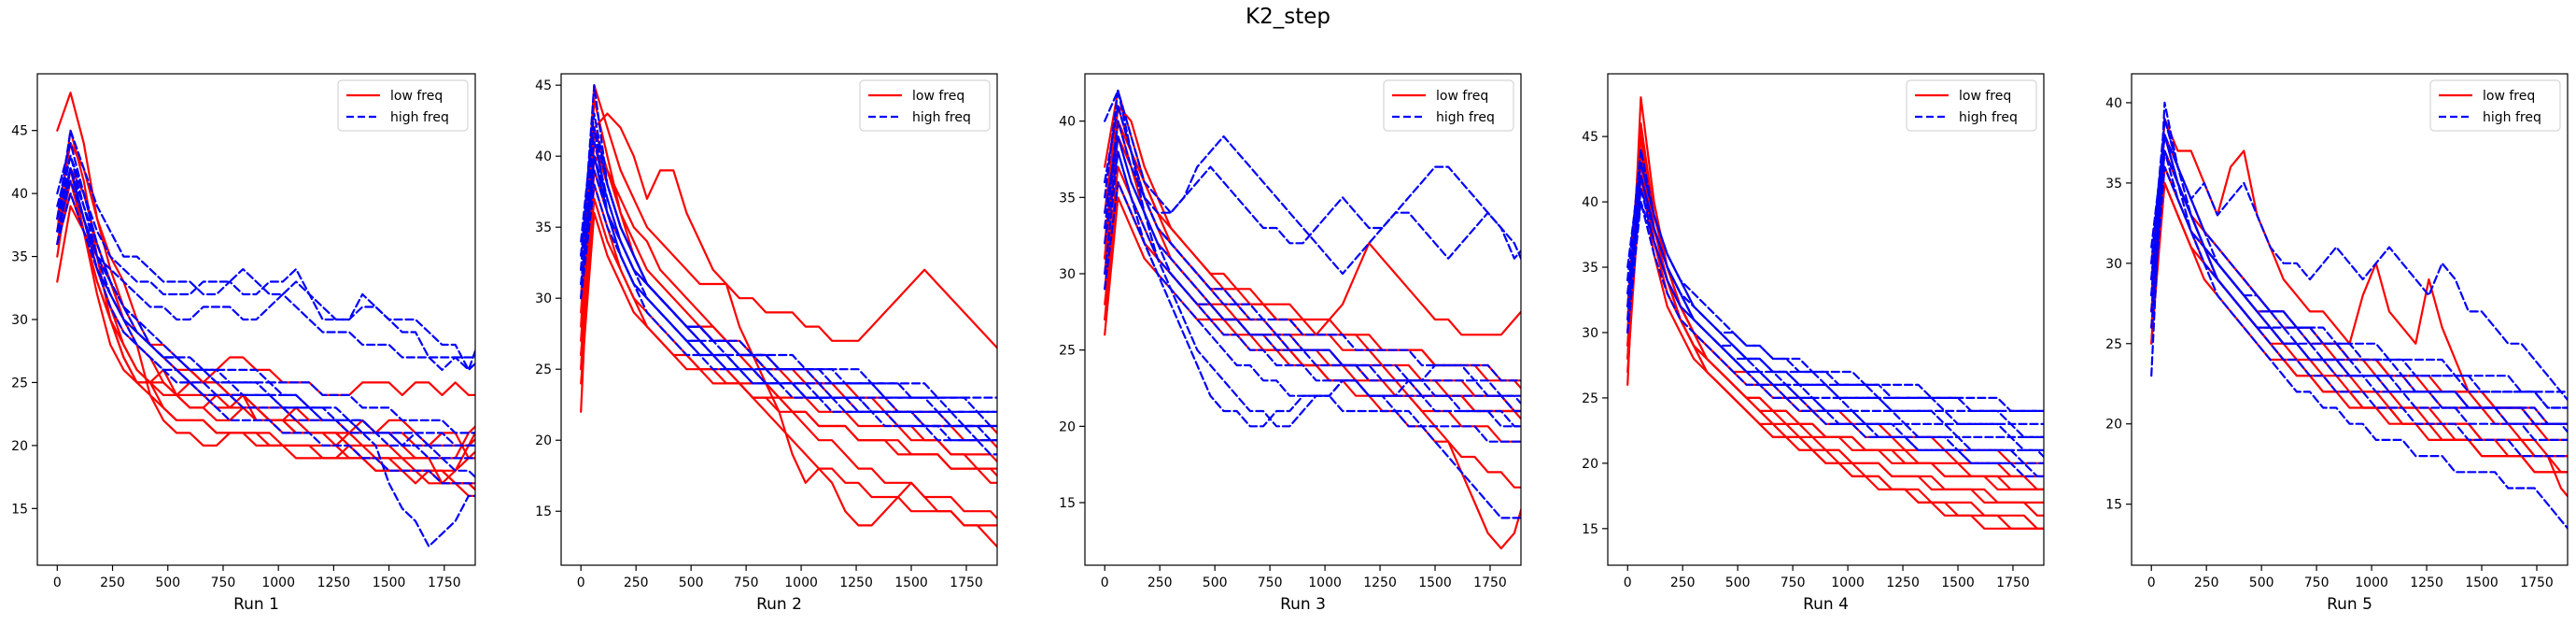  I want to click on x-axis-label: Run 4, so click(1826, 605).